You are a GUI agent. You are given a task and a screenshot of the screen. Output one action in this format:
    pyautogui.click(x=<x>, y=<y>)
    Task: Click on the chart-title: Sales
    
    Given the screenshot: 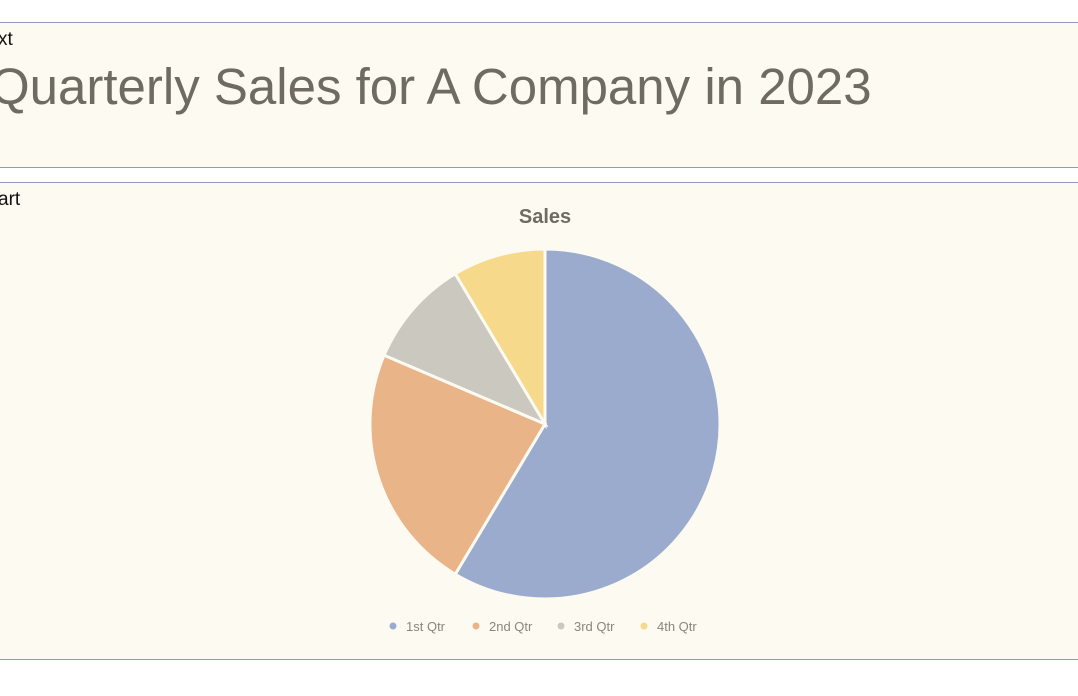 What is the action you would take?
    pyautogui.click(x=545, y=217)
    